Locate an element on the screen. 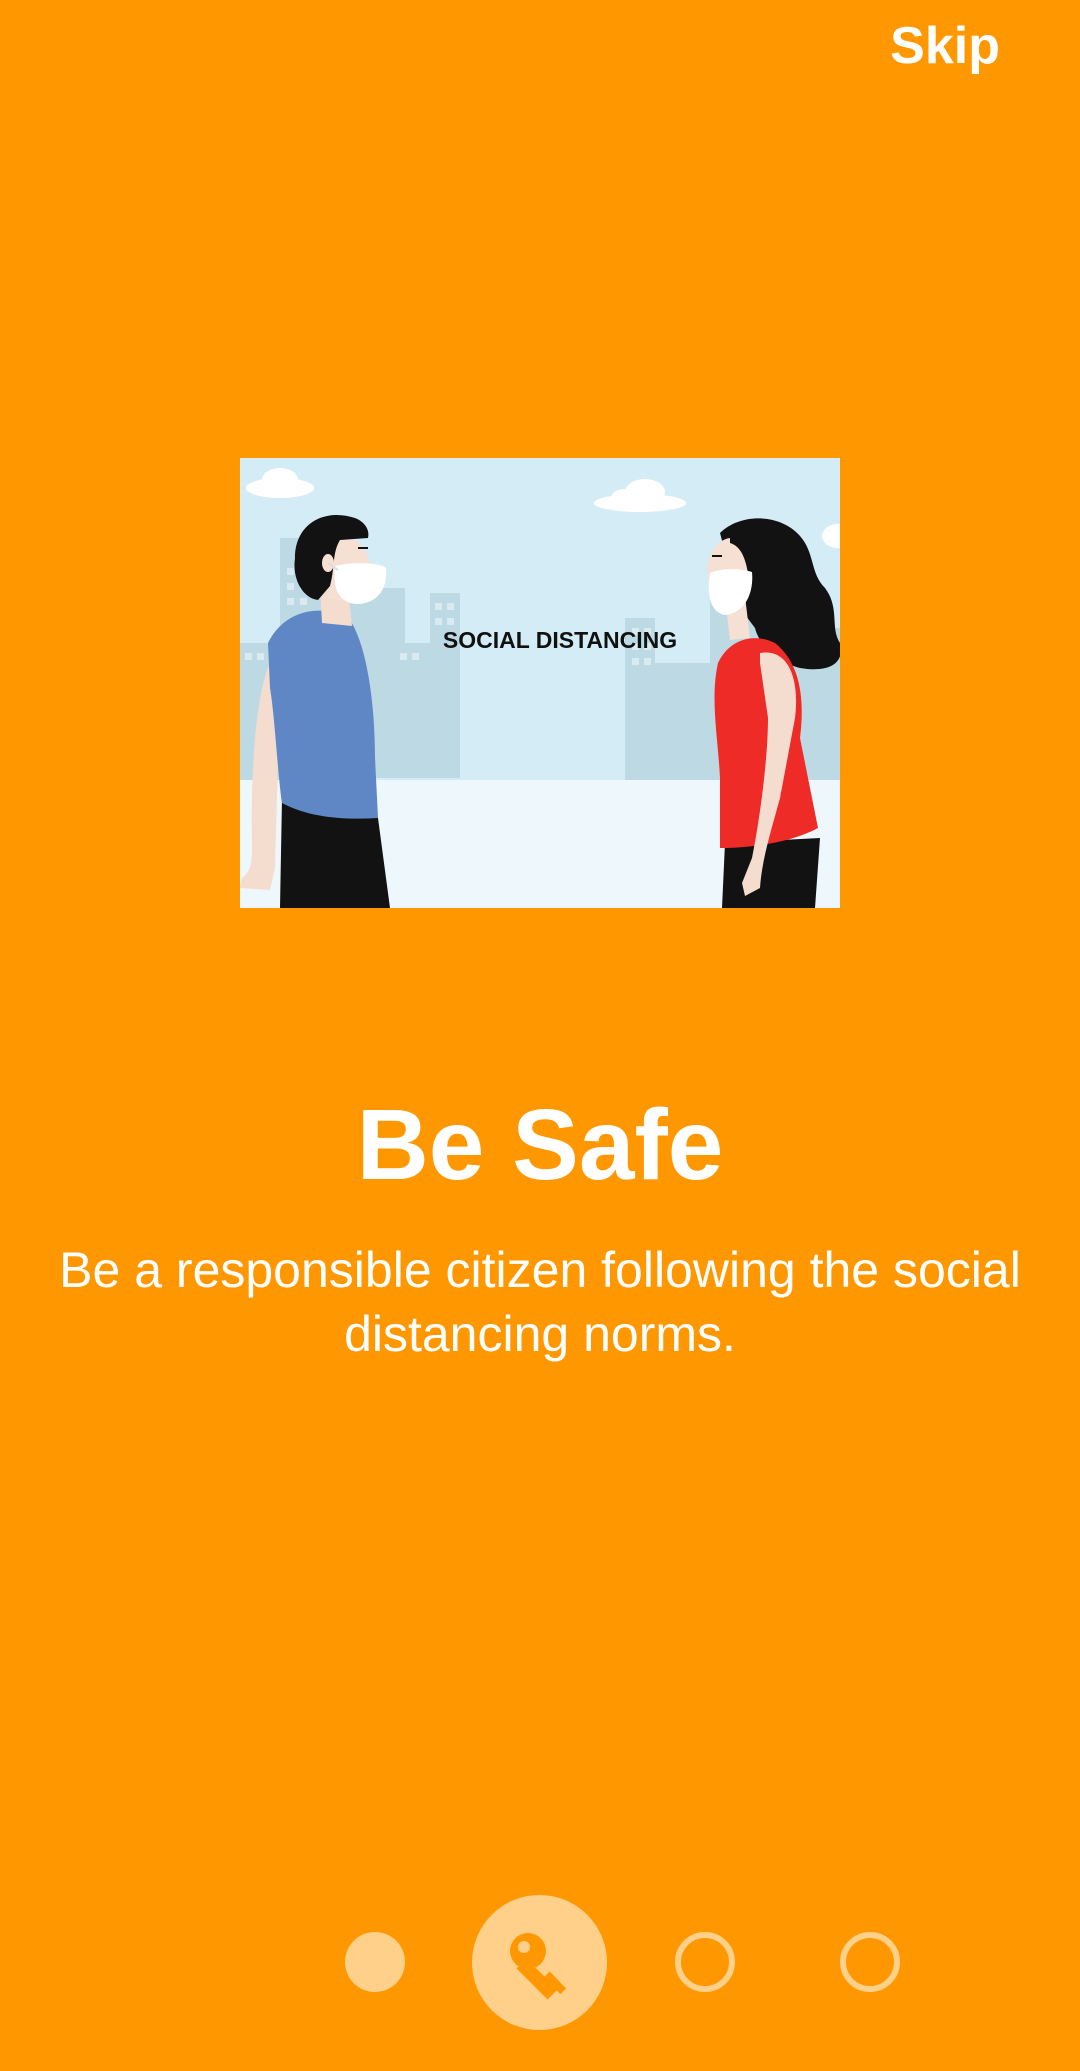 This screenshot has height=2071, width=1080. skip-button: Skip is located at coordinates (945, 46).